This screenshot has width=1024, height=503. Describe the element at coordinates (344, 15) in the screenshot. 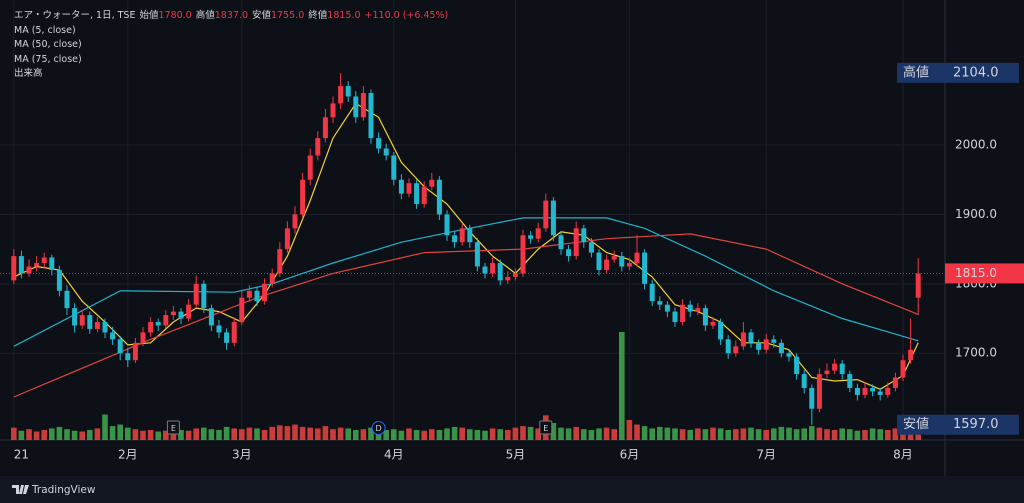

I see `field-value: 1815.0` at that location.